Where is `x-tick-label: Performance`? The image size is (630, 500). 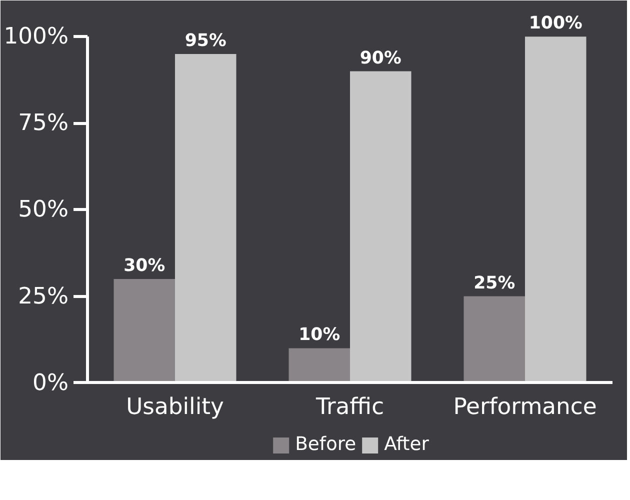 x-tick-label: Performance is located at coordinates (525, 407).